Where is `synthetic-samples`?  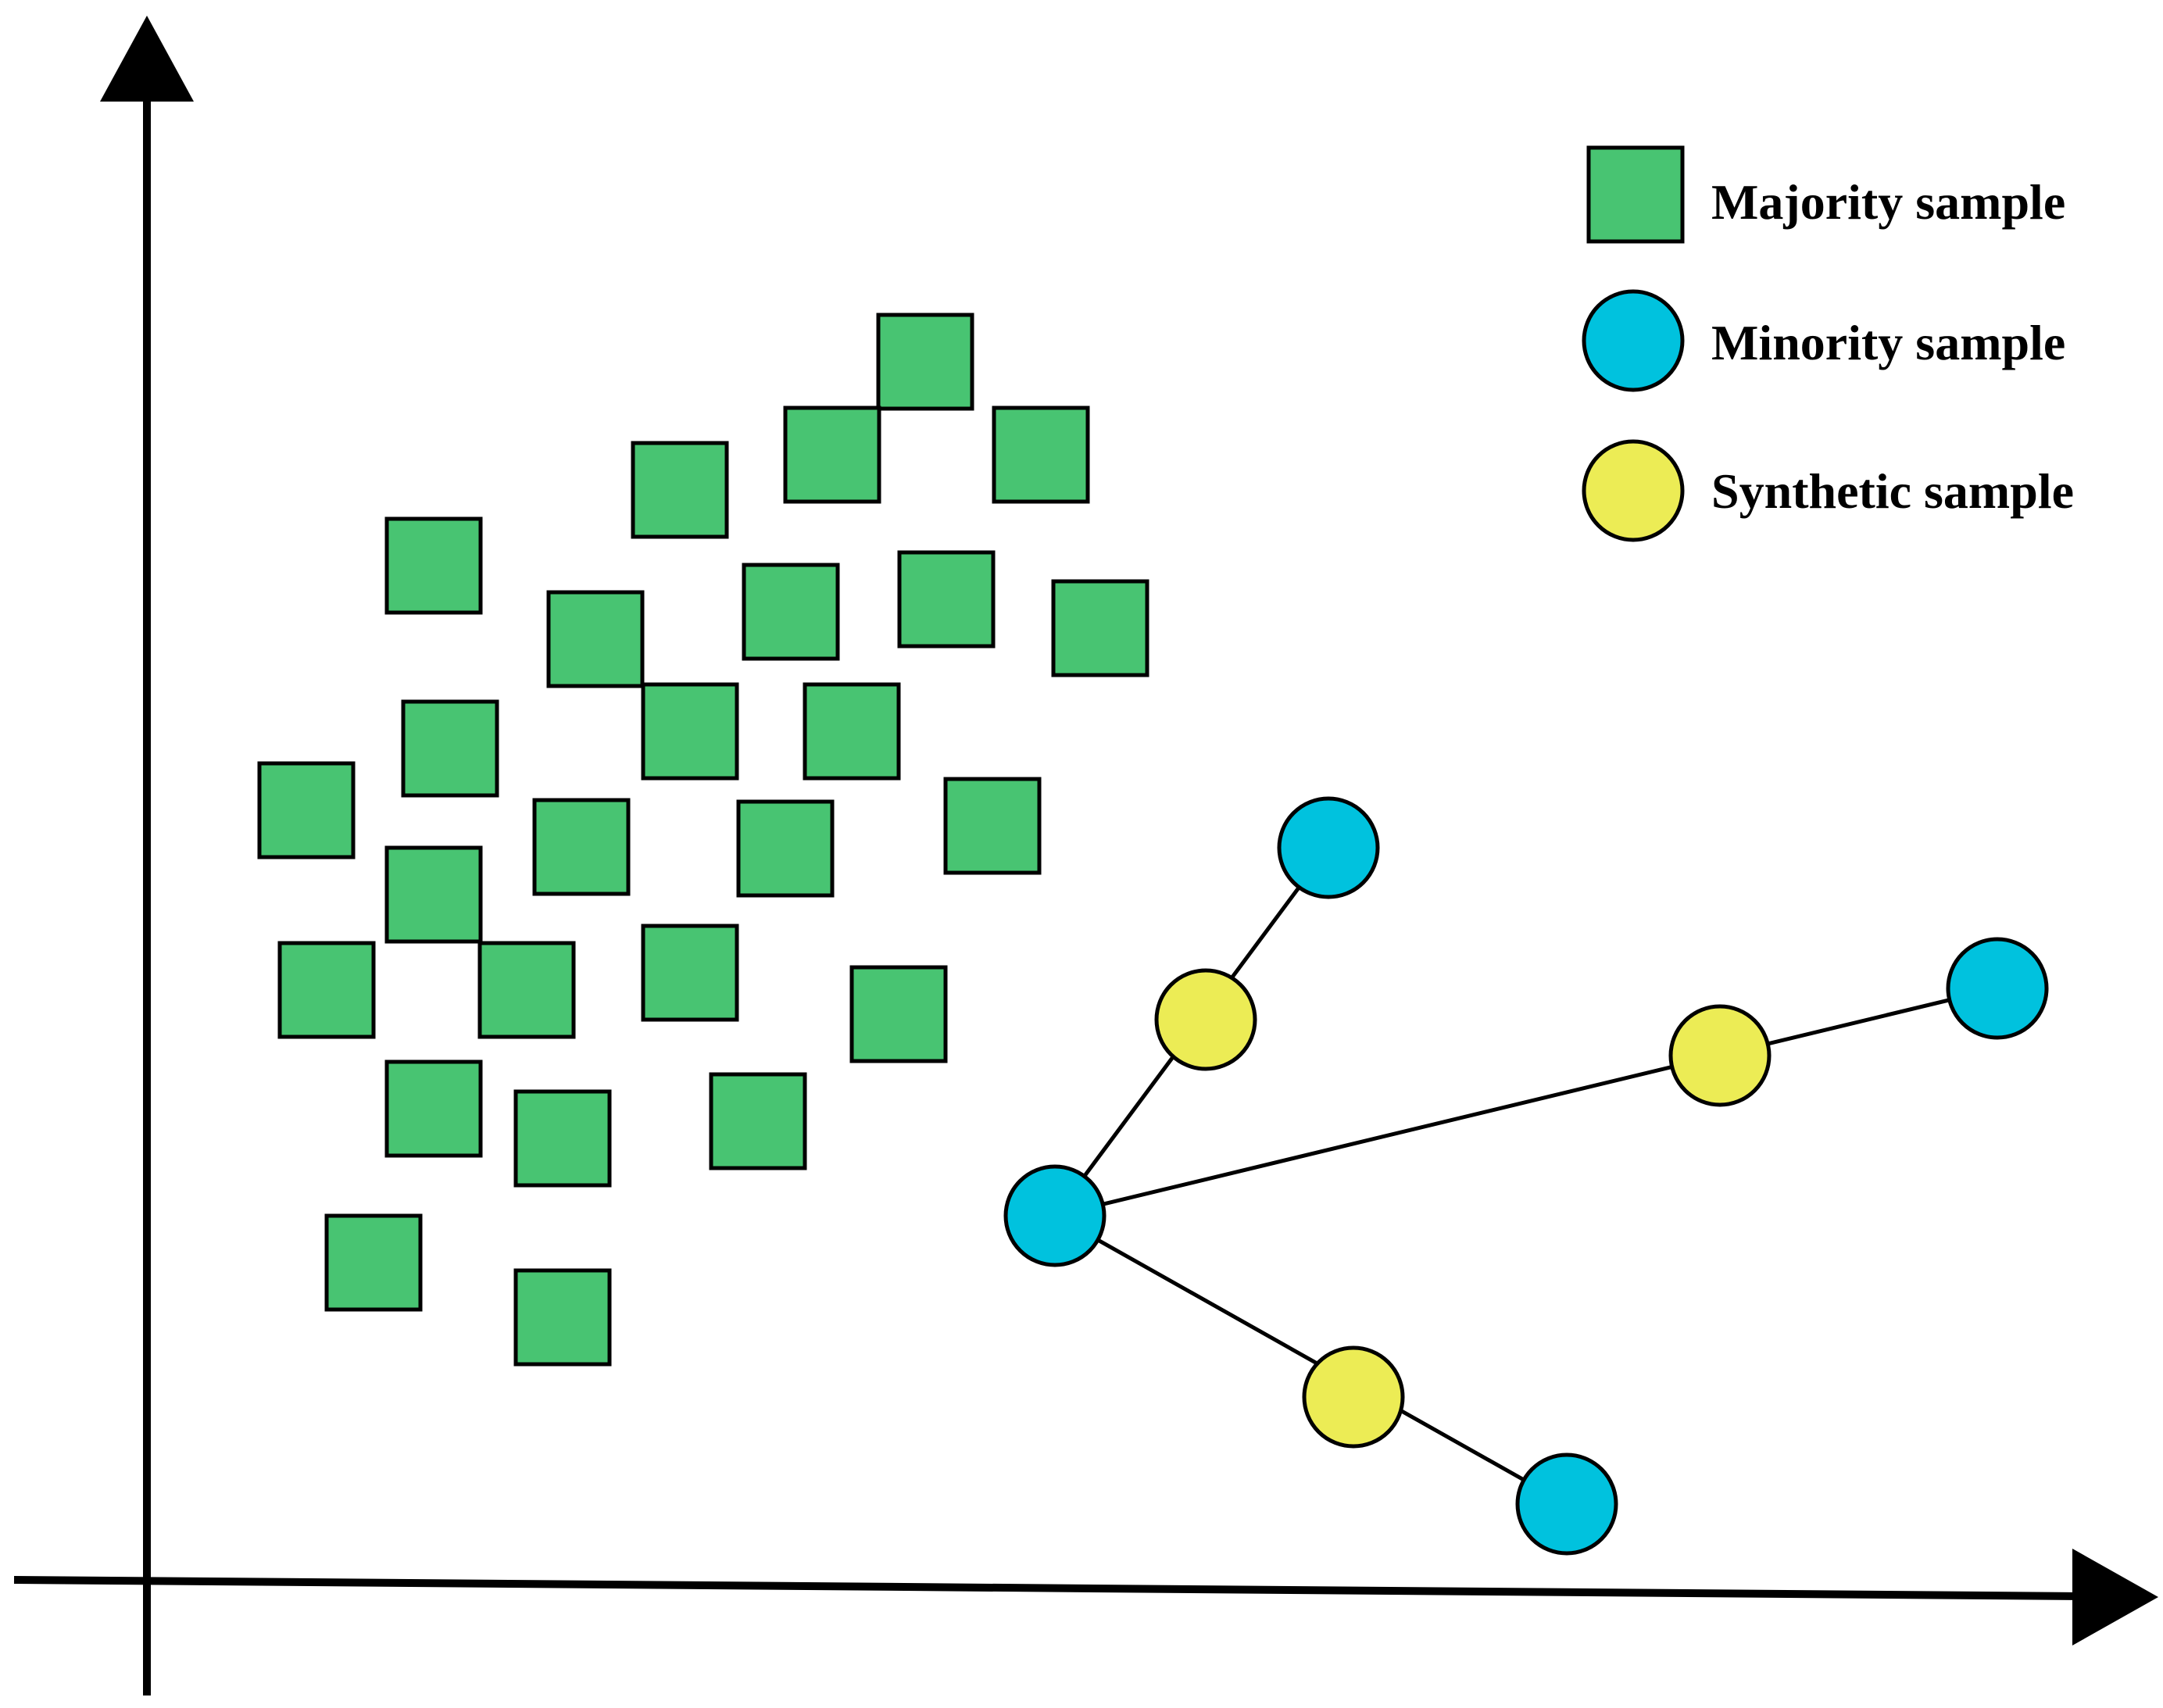 synthetic-samples is located at coordinates (1463, 1208).